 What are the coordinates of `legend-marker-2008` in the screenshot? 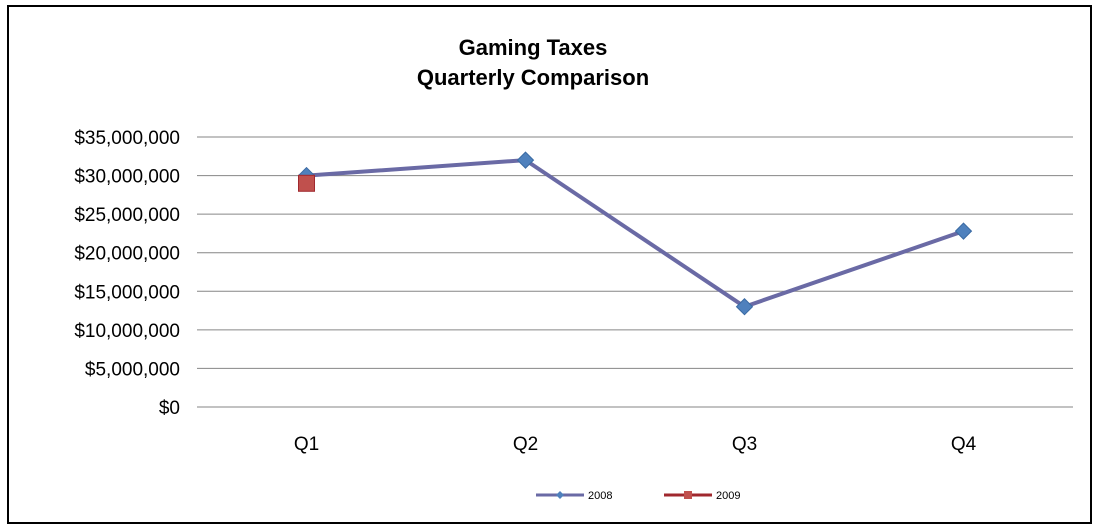 It's located at (560, 495).